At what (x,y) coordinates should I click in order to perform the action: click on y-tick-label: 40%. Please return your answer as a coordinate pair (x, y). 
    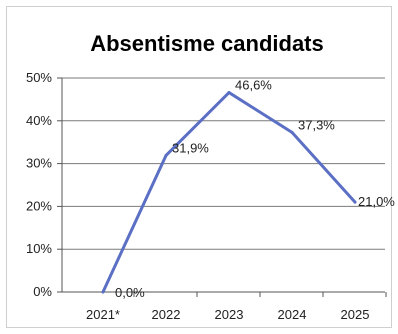
    Looking at the image, I should click on (39, 120).